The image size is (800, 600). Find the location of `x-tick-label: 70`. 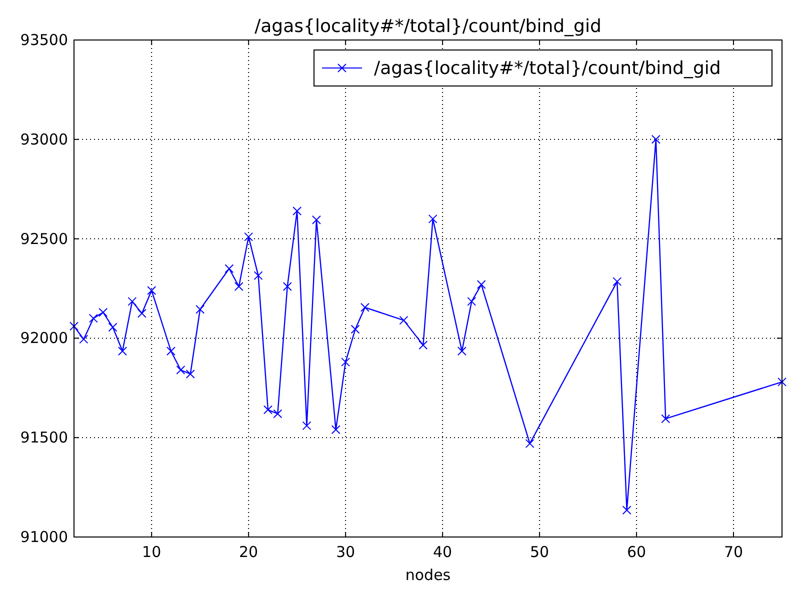

x-tick-label: 70 is located at coordinates (734, 552).